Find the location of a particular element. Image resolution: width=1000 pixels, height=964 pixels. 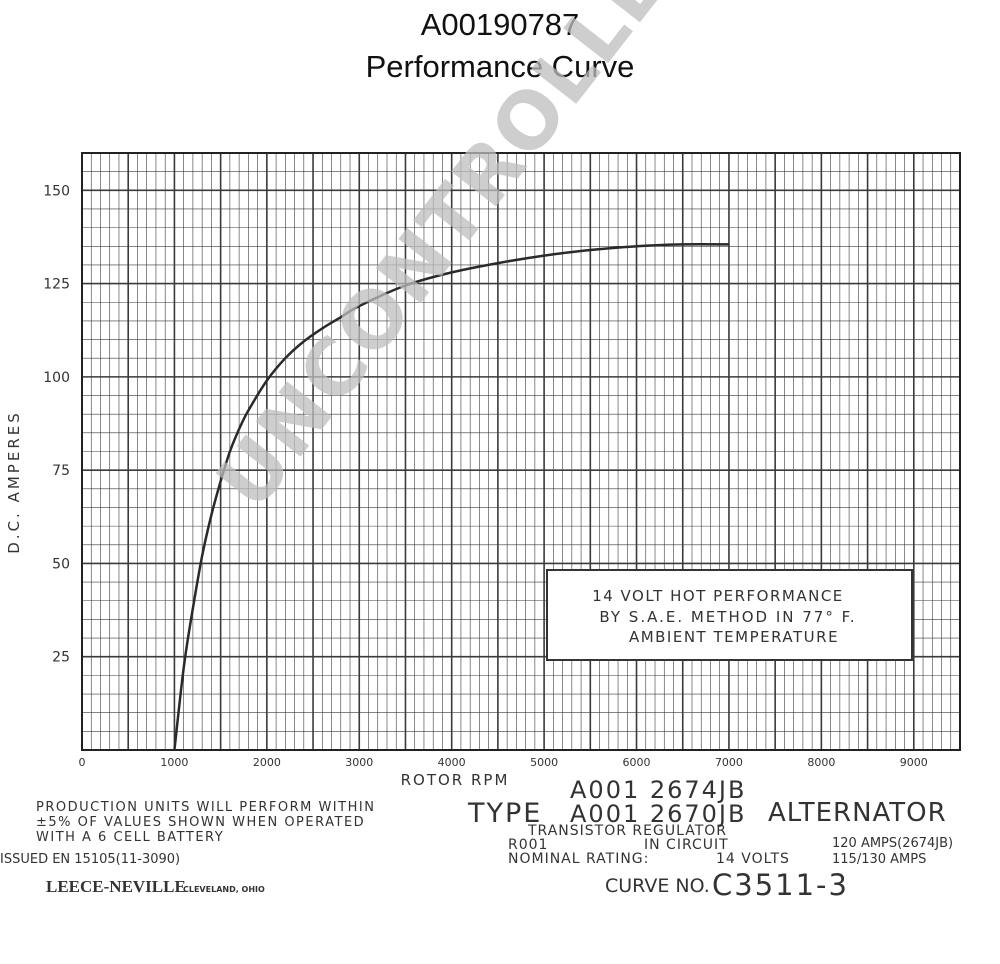

x-tick-label: 4000 is located at coordinates (452, 762).